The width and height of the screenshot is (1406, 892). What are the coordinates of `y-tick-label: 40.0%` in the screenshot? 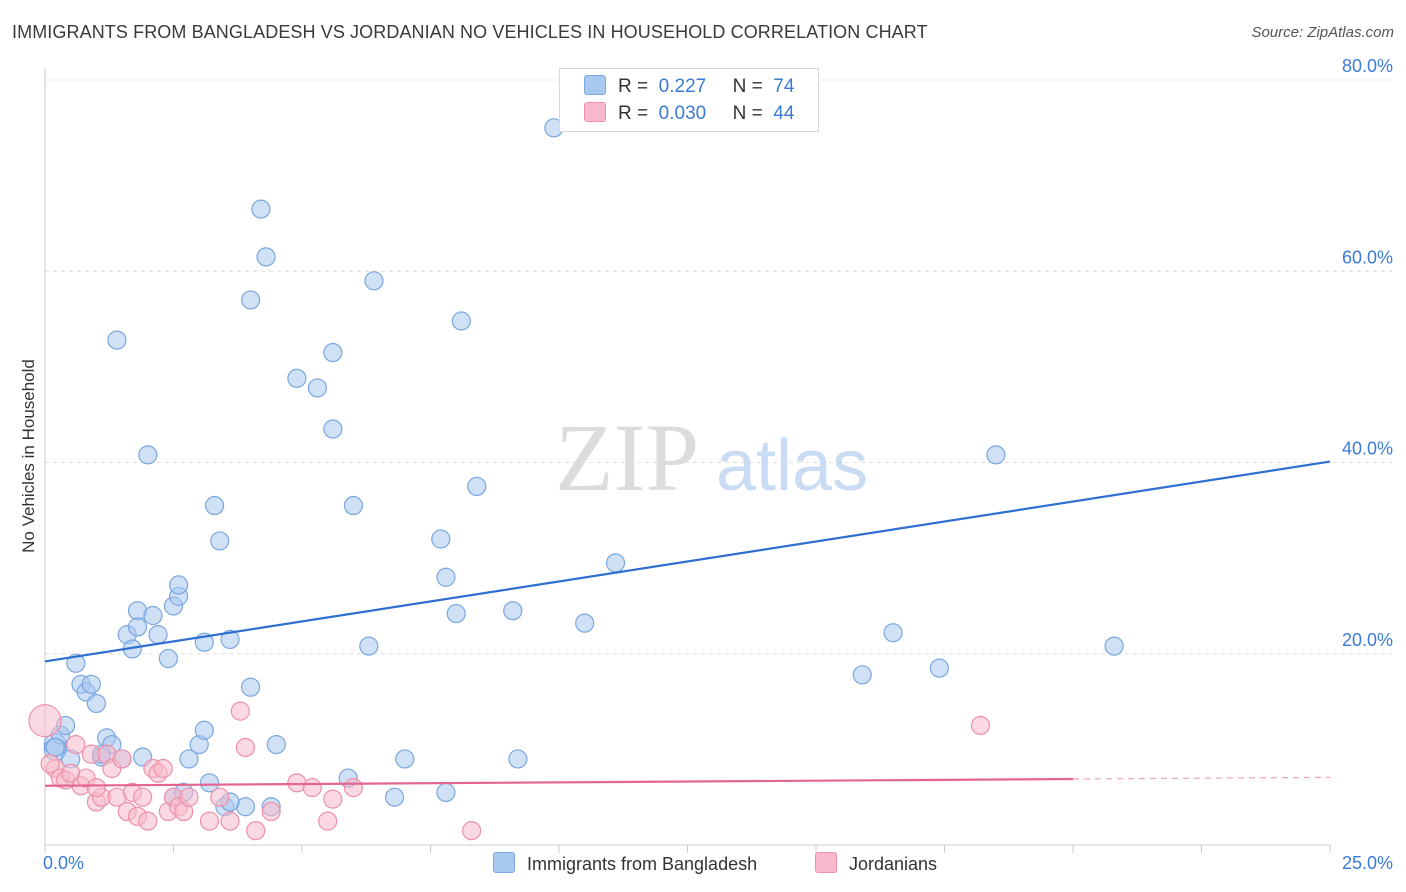 It's located at (1367, 449).